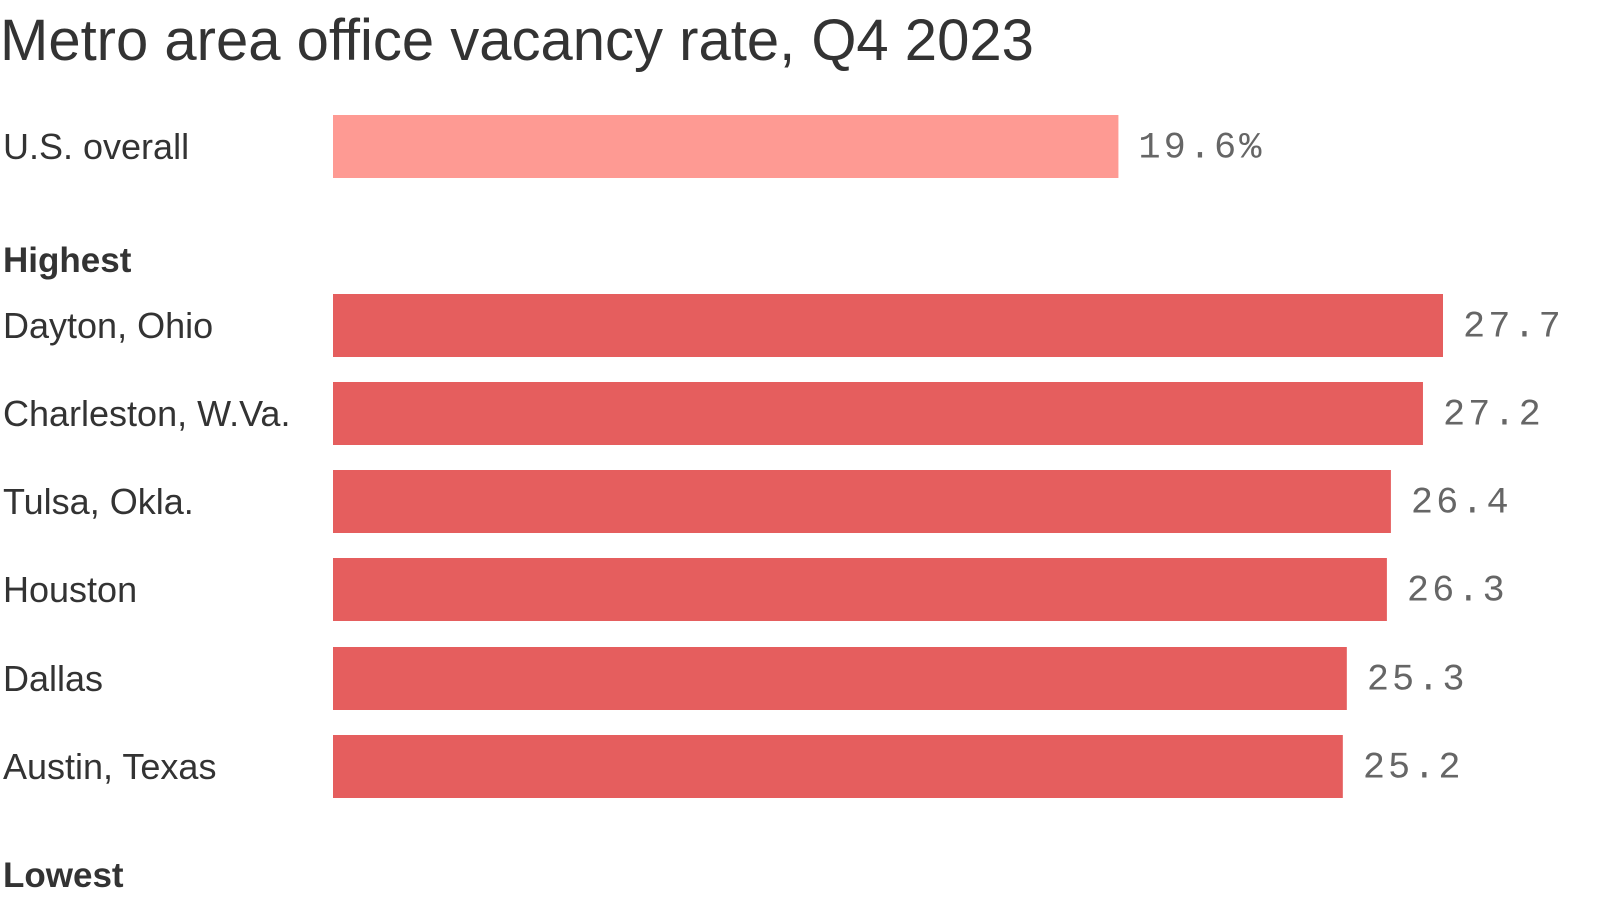 The width and height of the screenshot is (1600, 900). I want to click on value-label-charleston-w-va: 27.2, so click(1493, 416).